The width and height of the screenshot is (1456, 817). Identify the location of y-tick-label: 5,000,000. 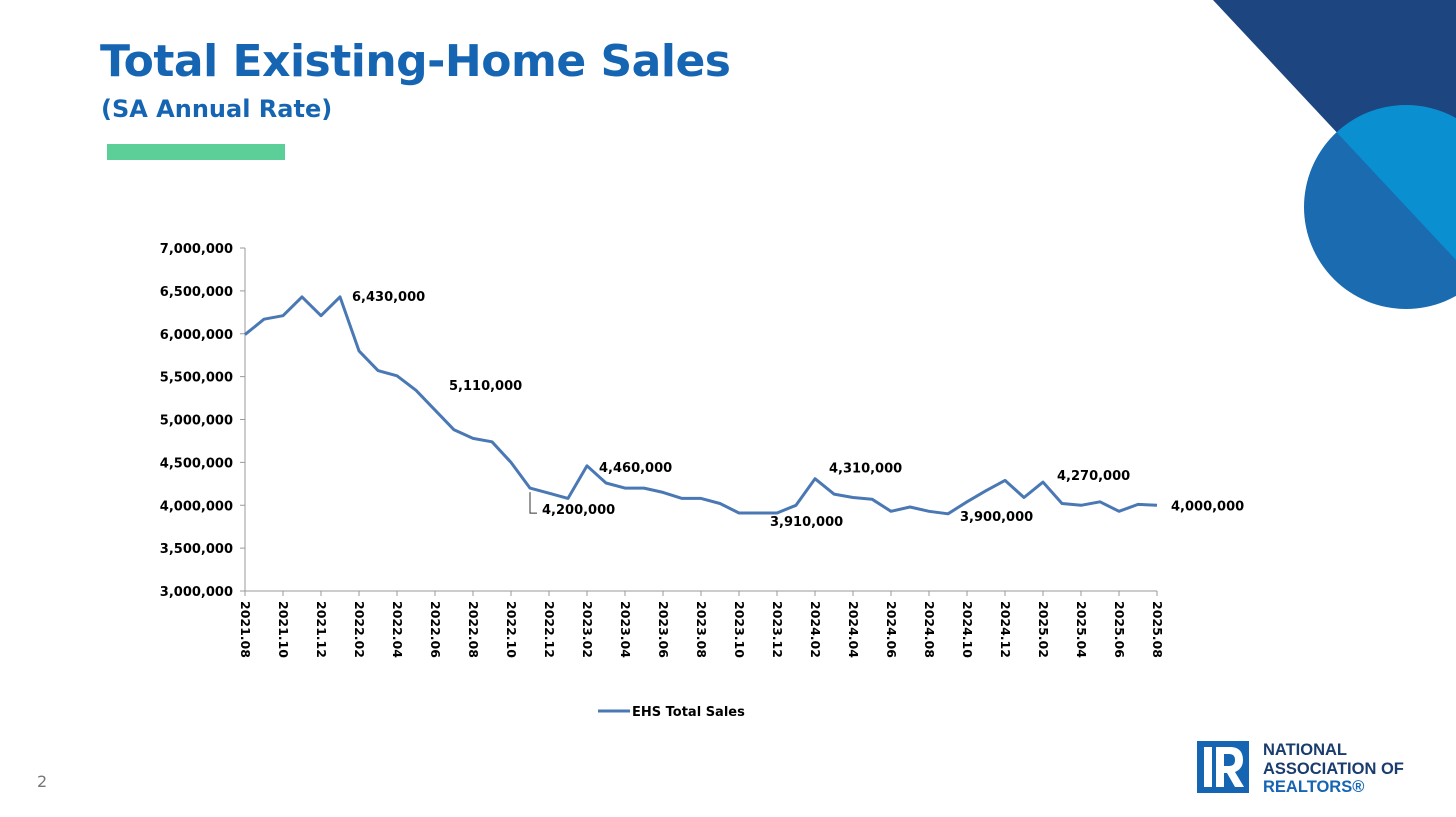
(196, 421).